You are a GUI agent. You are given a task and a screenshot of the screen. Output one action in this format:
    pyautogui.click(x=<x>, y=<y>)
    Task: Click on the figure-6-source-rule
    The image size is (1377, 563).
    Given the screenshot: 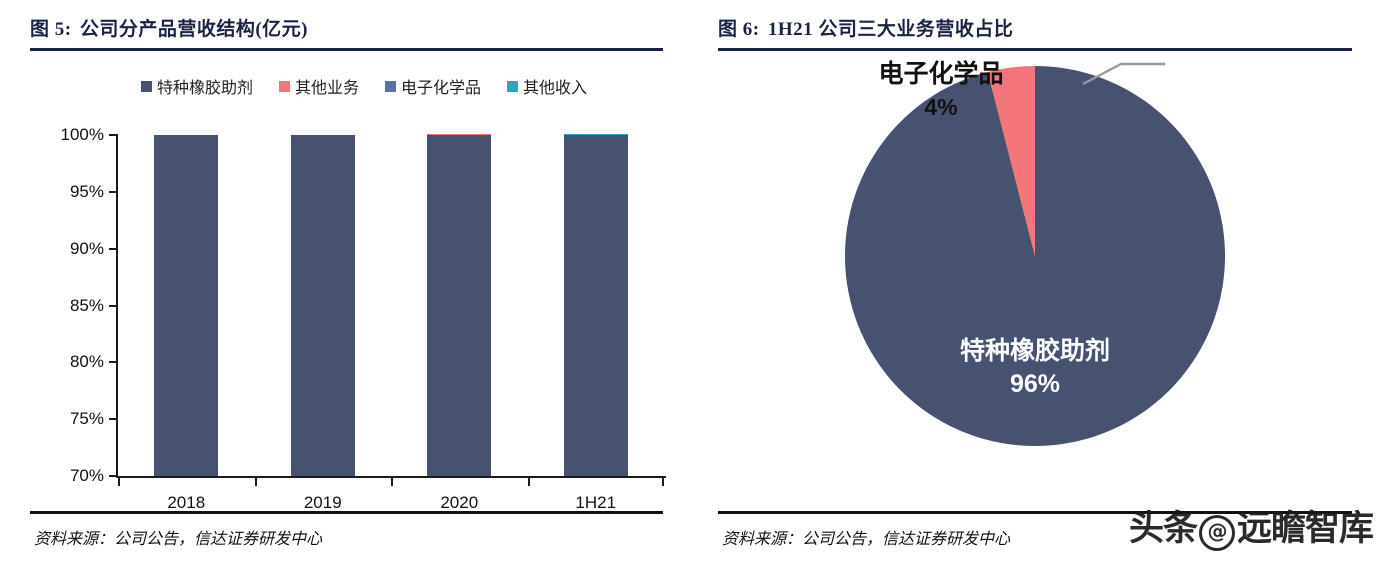 What is the action you would take?
    pyautogui.click(x=1035, y=512)
    